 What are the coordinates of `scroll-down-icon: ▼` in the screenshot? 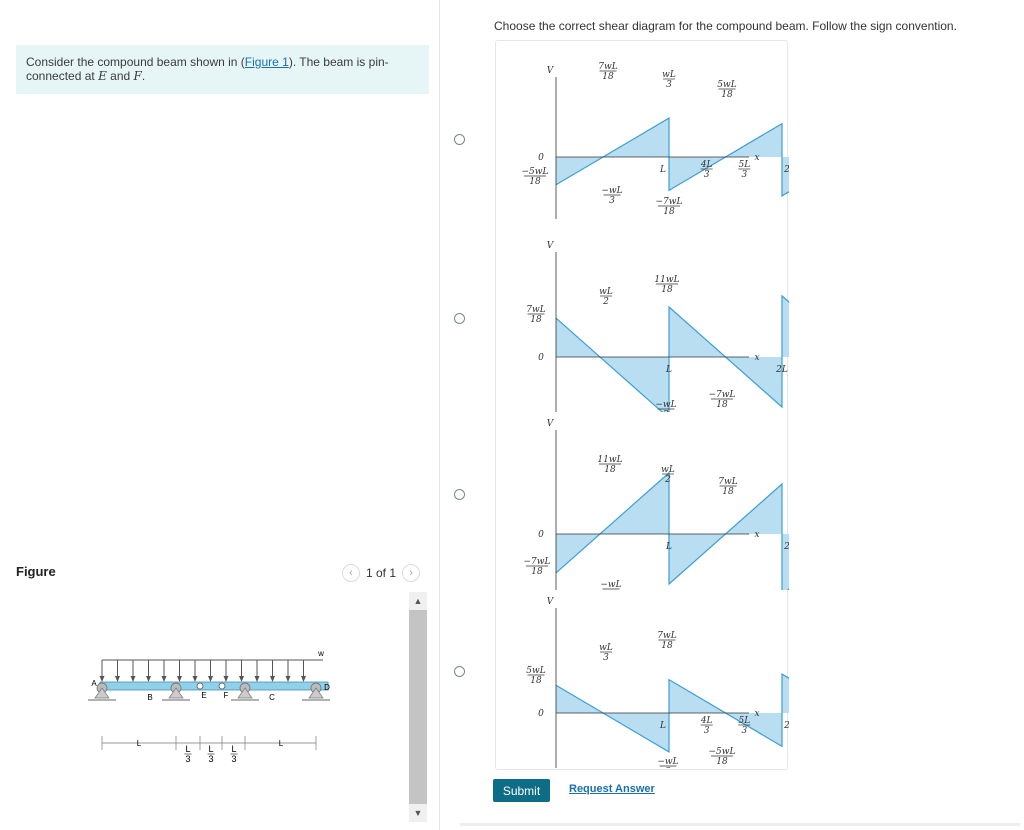 It's located at (418, 813).